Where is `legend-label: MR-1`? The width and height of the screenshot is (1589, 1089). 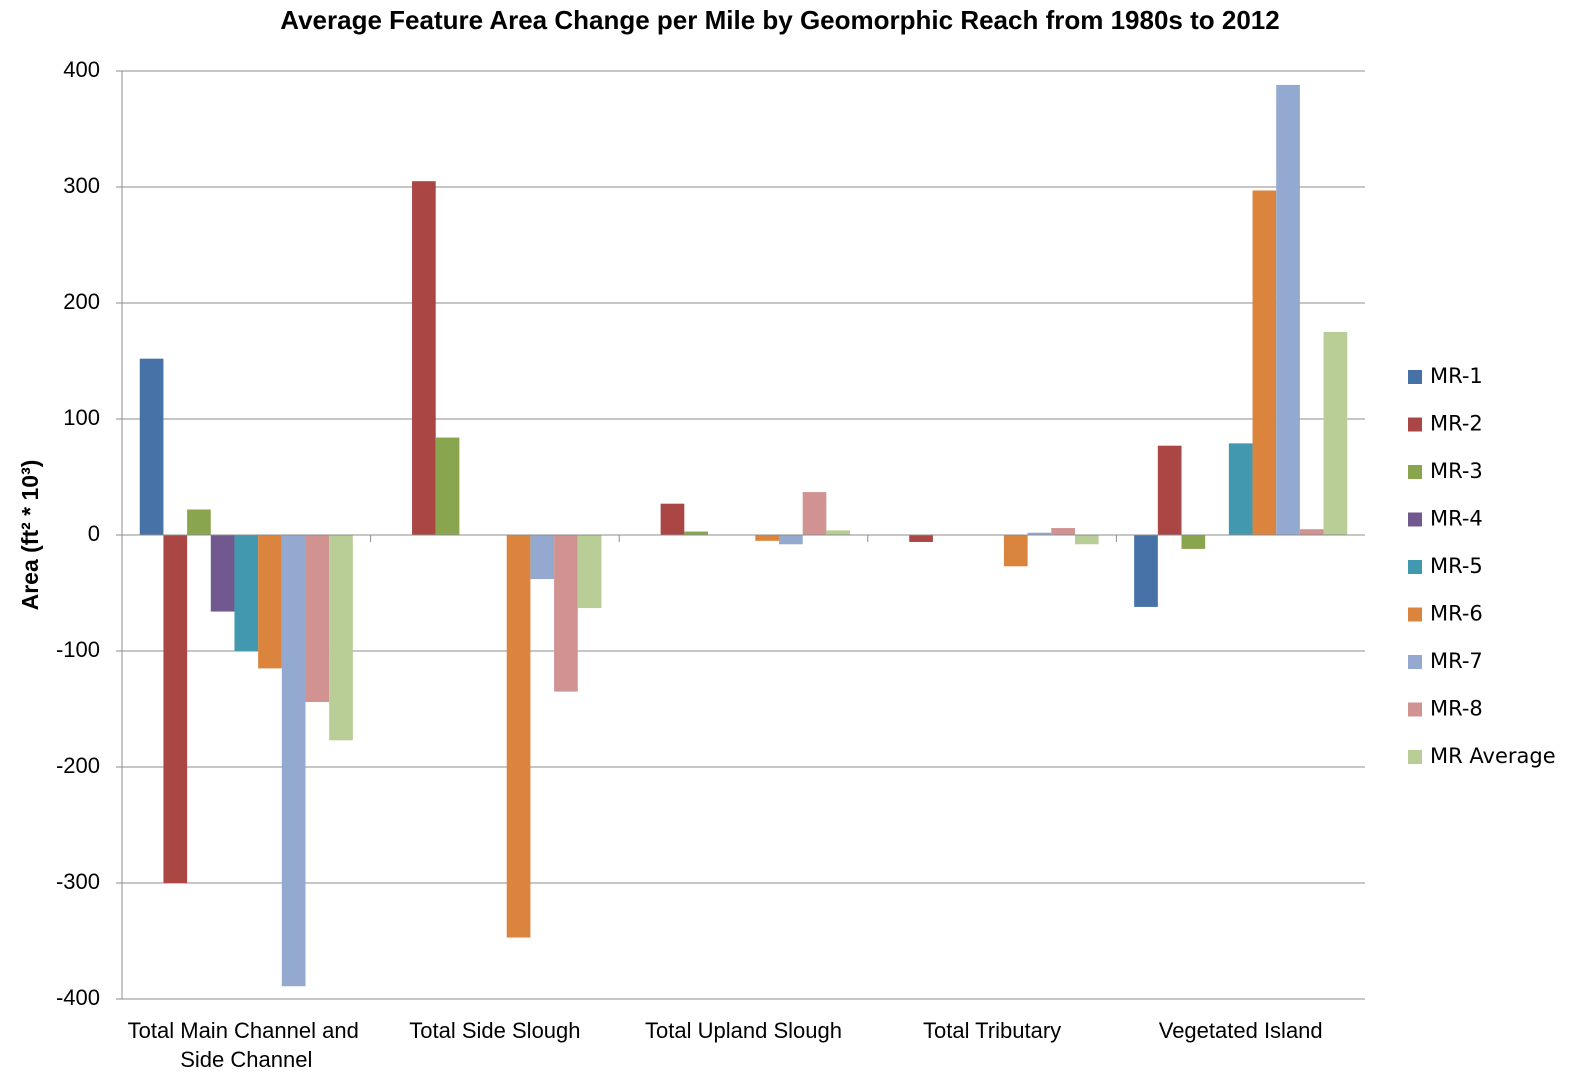 legend-label: MR-1 is located at coordinates (1456, 376).